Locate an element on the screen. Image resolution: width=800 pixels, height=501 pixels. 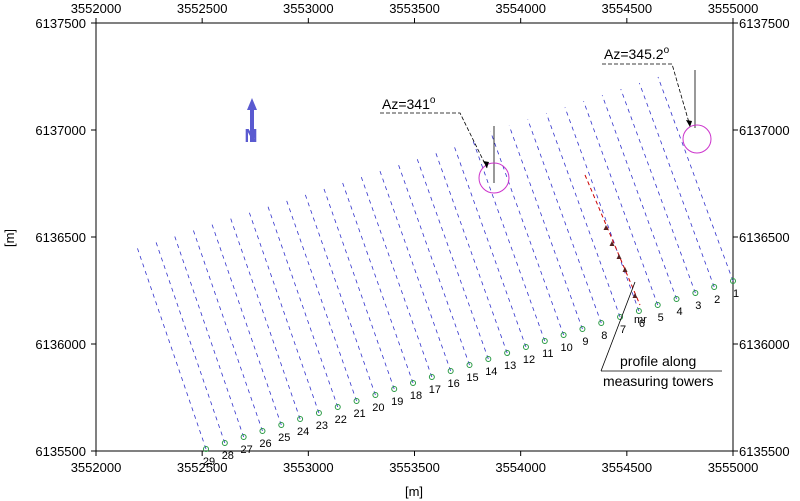
turbine-number-label: 20 is located at coordinates (378, 408).